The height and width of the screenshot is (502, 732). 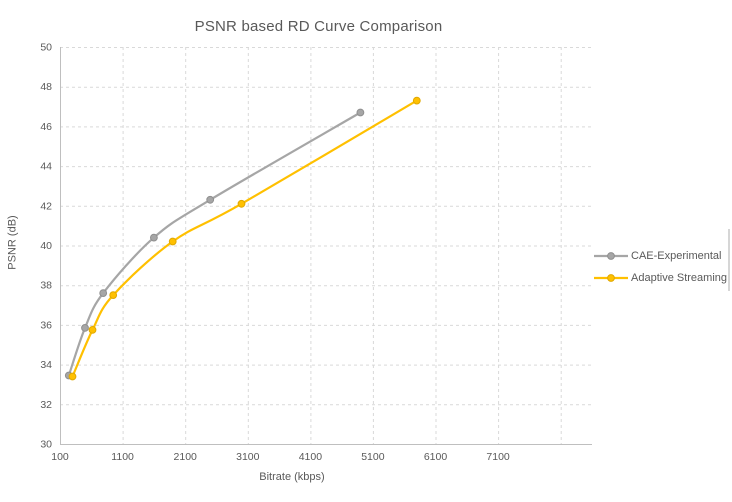 What do you see at coordinates (46, 167) in the screenshot?
I see `y-tick-label: 44` at bounding box center [46, 167].